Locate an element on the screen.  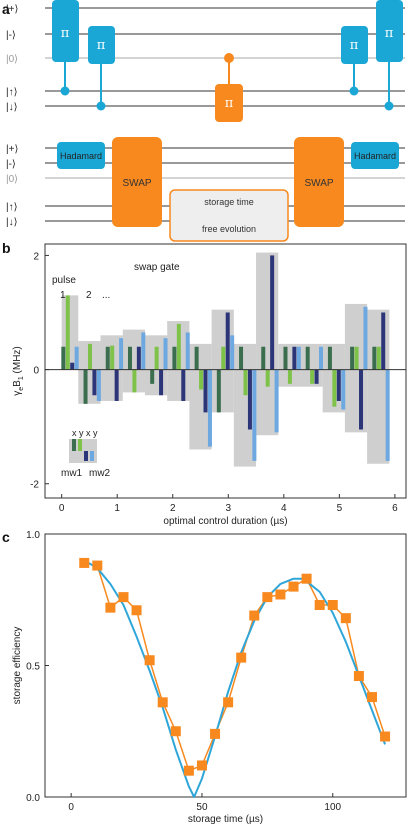
state-label-zero-b: |0⟩ is located at coordinates (12, 179).